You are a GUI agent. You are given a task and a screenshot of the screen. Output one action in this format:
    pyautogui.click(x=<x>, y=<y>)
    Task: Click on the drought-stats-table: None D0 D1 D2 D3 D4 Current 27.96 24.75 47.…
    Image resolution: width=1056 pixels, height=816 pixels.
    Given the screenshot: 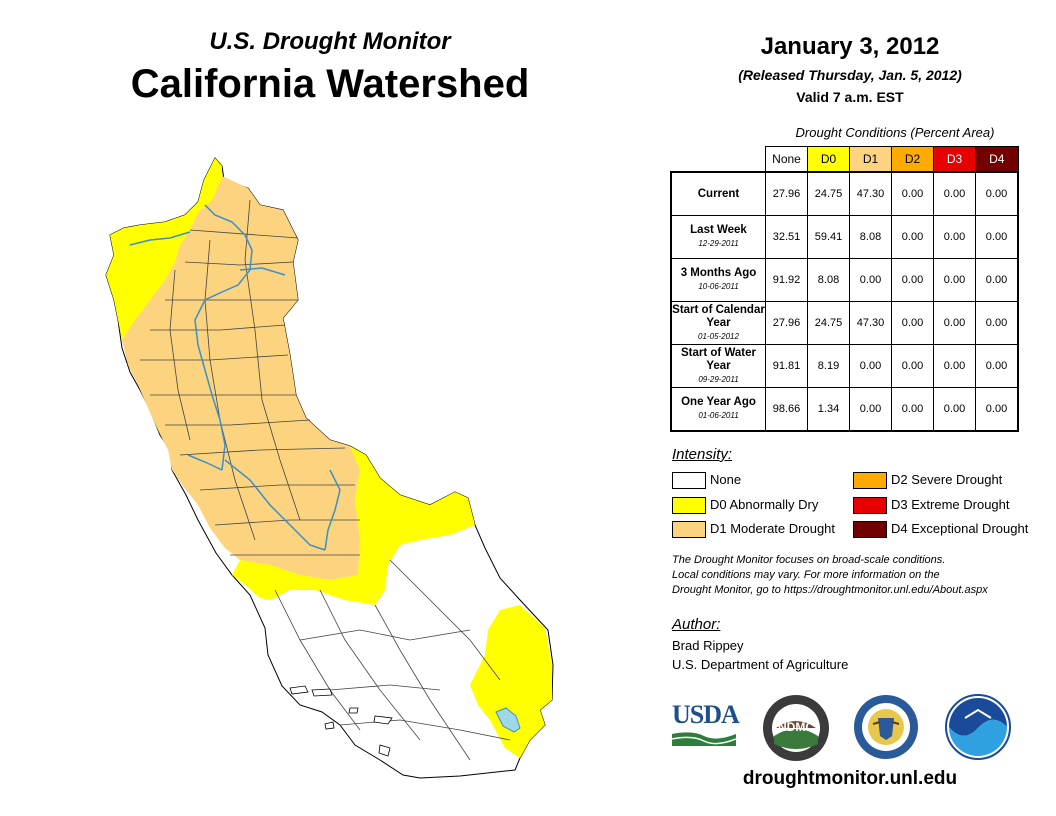 What is the action you would take?
    pyautogui.click(x=844, y=289)
    